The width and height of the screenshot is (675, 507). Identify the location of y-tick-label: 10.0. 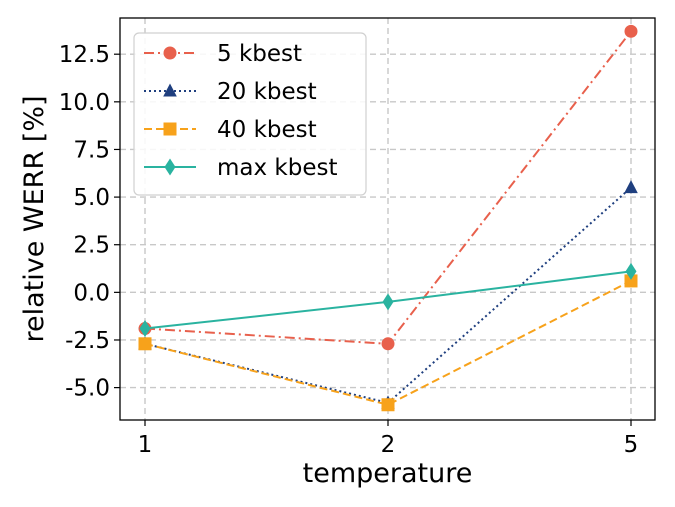
(84, 103).